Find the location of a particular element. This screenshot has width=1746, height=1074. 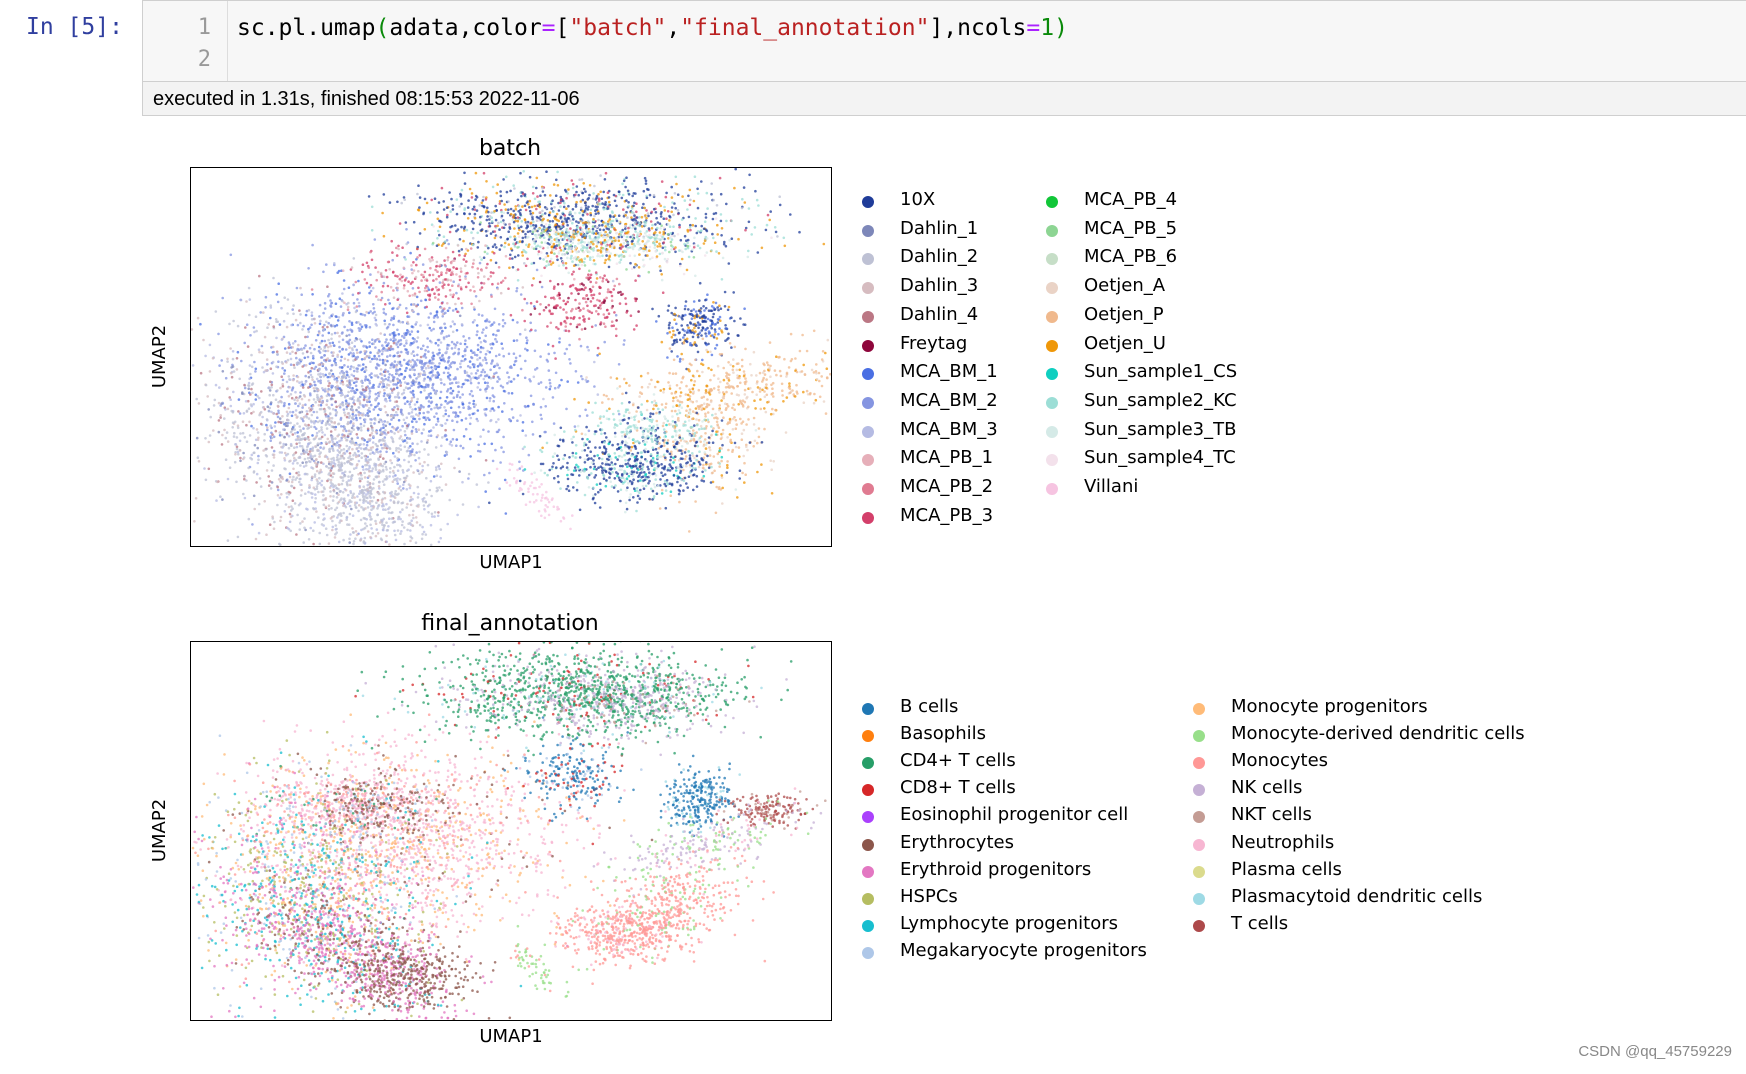

legend-label: Villani is located at coordinates (1111, 486).